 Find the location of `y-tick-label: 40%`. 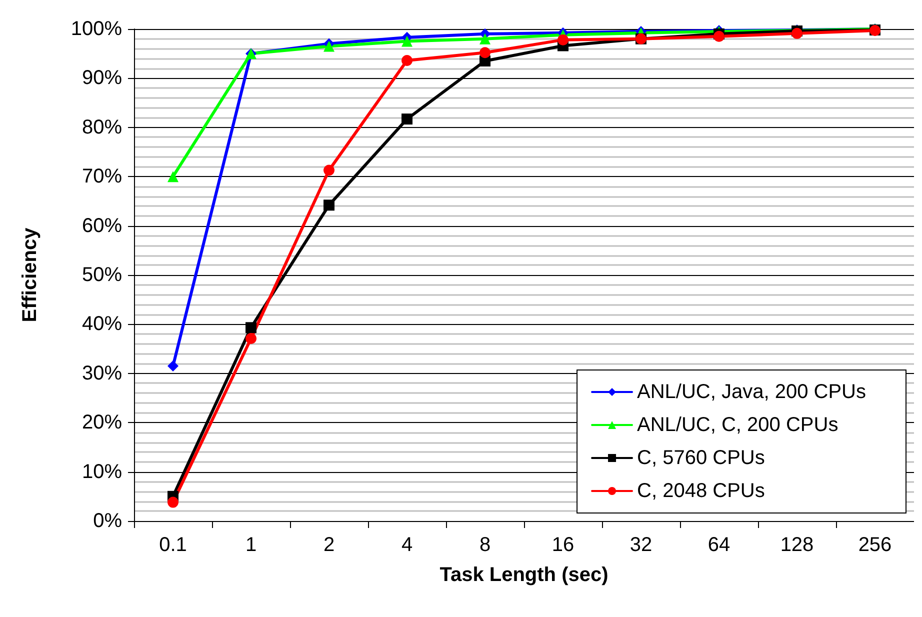

y-tick-label: 40% is located at coordinates (102, 324).